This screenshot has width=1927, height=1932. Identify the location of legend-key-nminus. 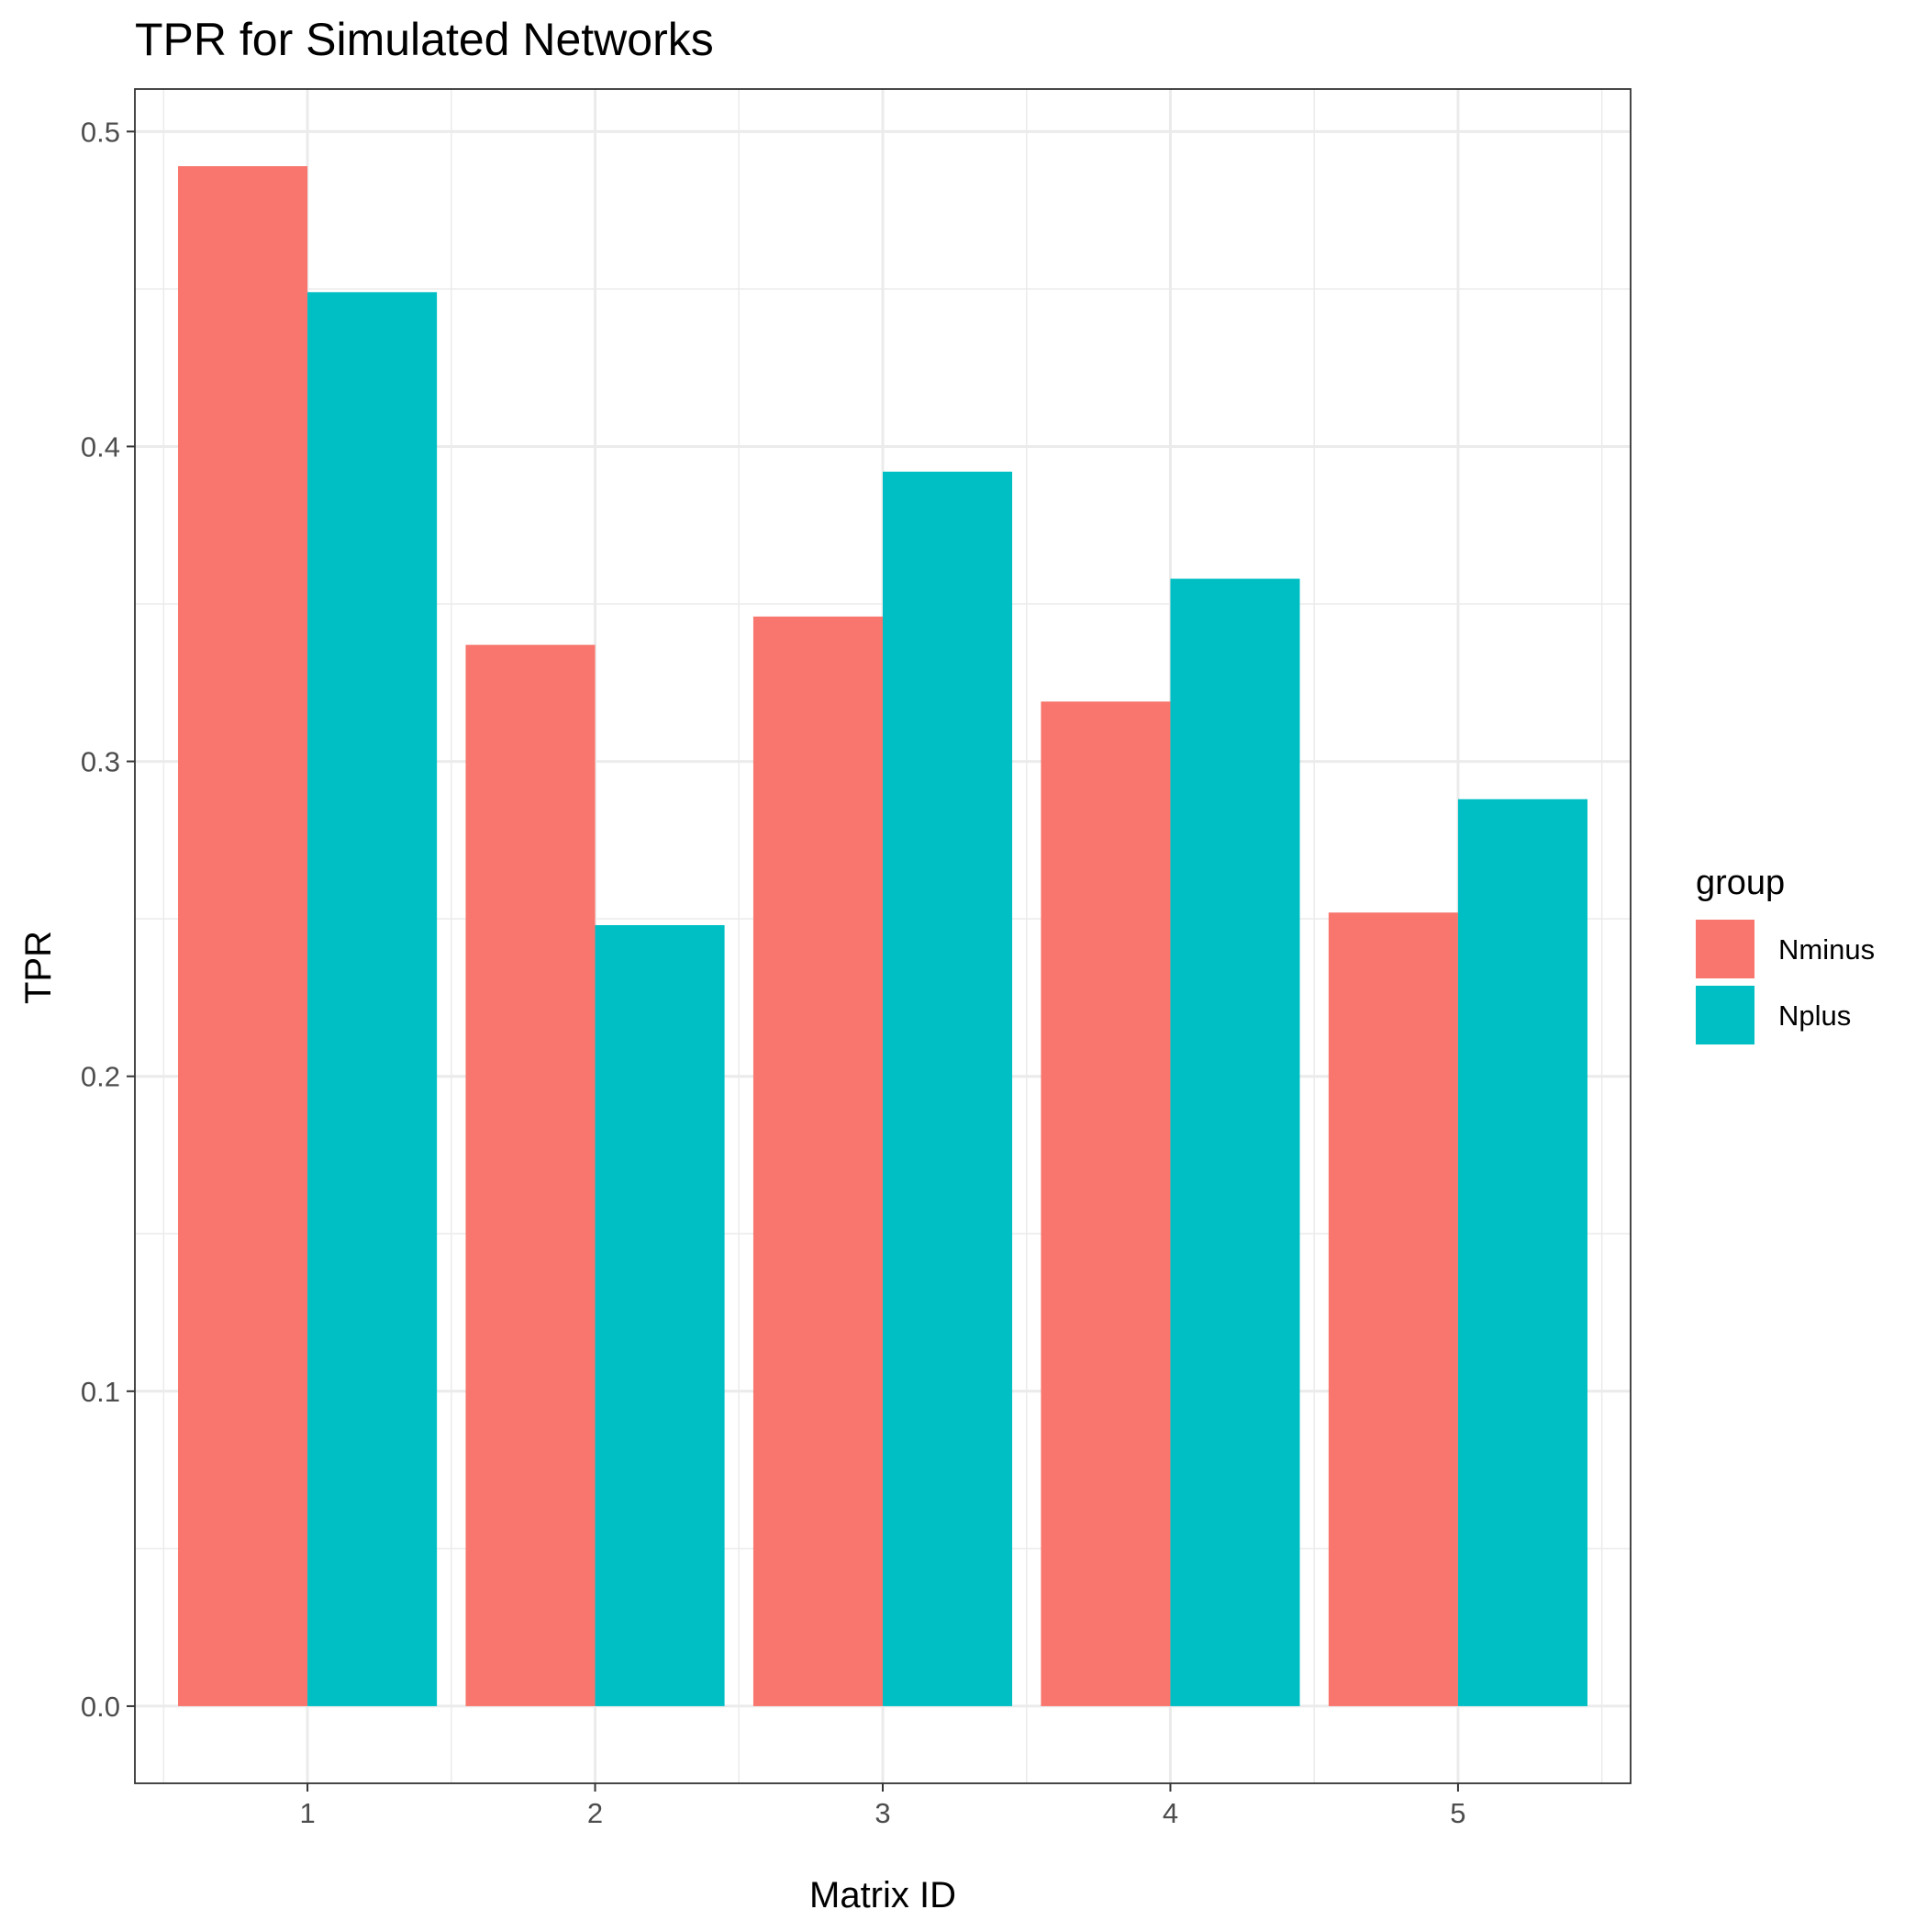
(1725, 949).